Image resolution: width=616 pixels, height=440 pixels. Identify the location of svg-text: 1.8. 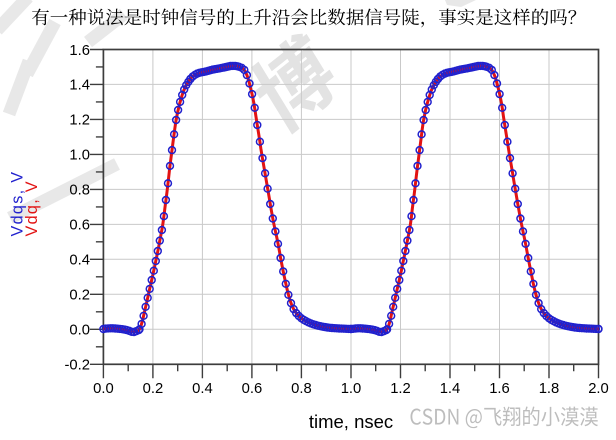
(549, 389).